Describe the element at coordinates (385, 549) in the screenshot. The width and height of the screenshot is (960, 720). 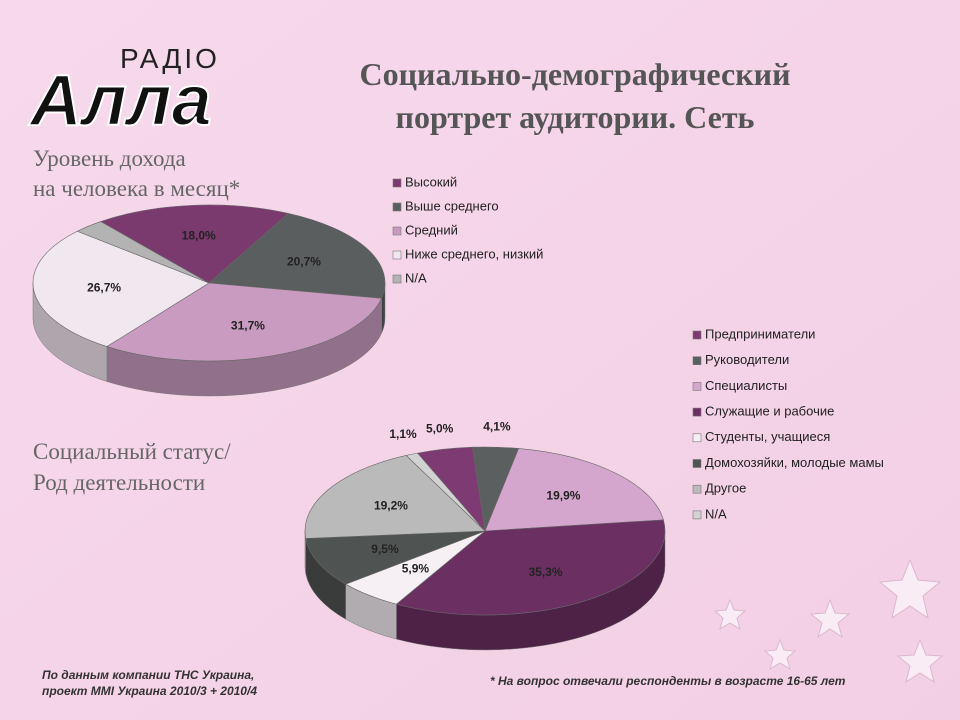
I see `data-label: 9,5%` at that location.